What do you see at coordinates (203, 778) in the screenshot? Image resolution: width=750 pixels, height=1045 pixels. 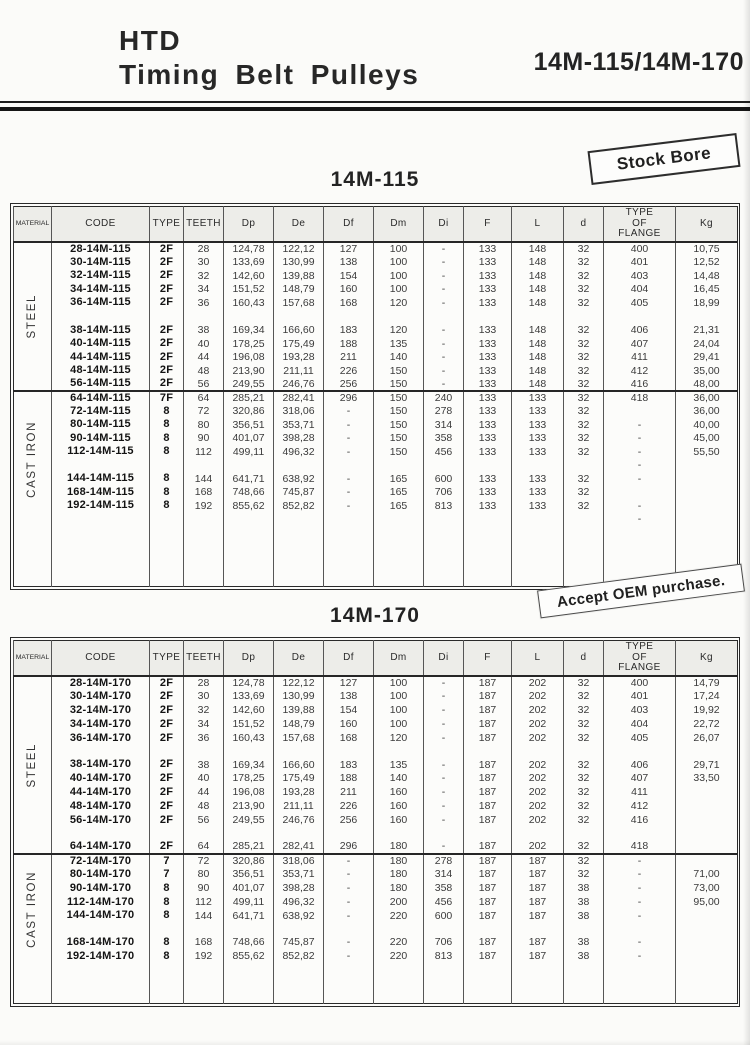 I see `cell: 40` at bounding box center [203, 778].